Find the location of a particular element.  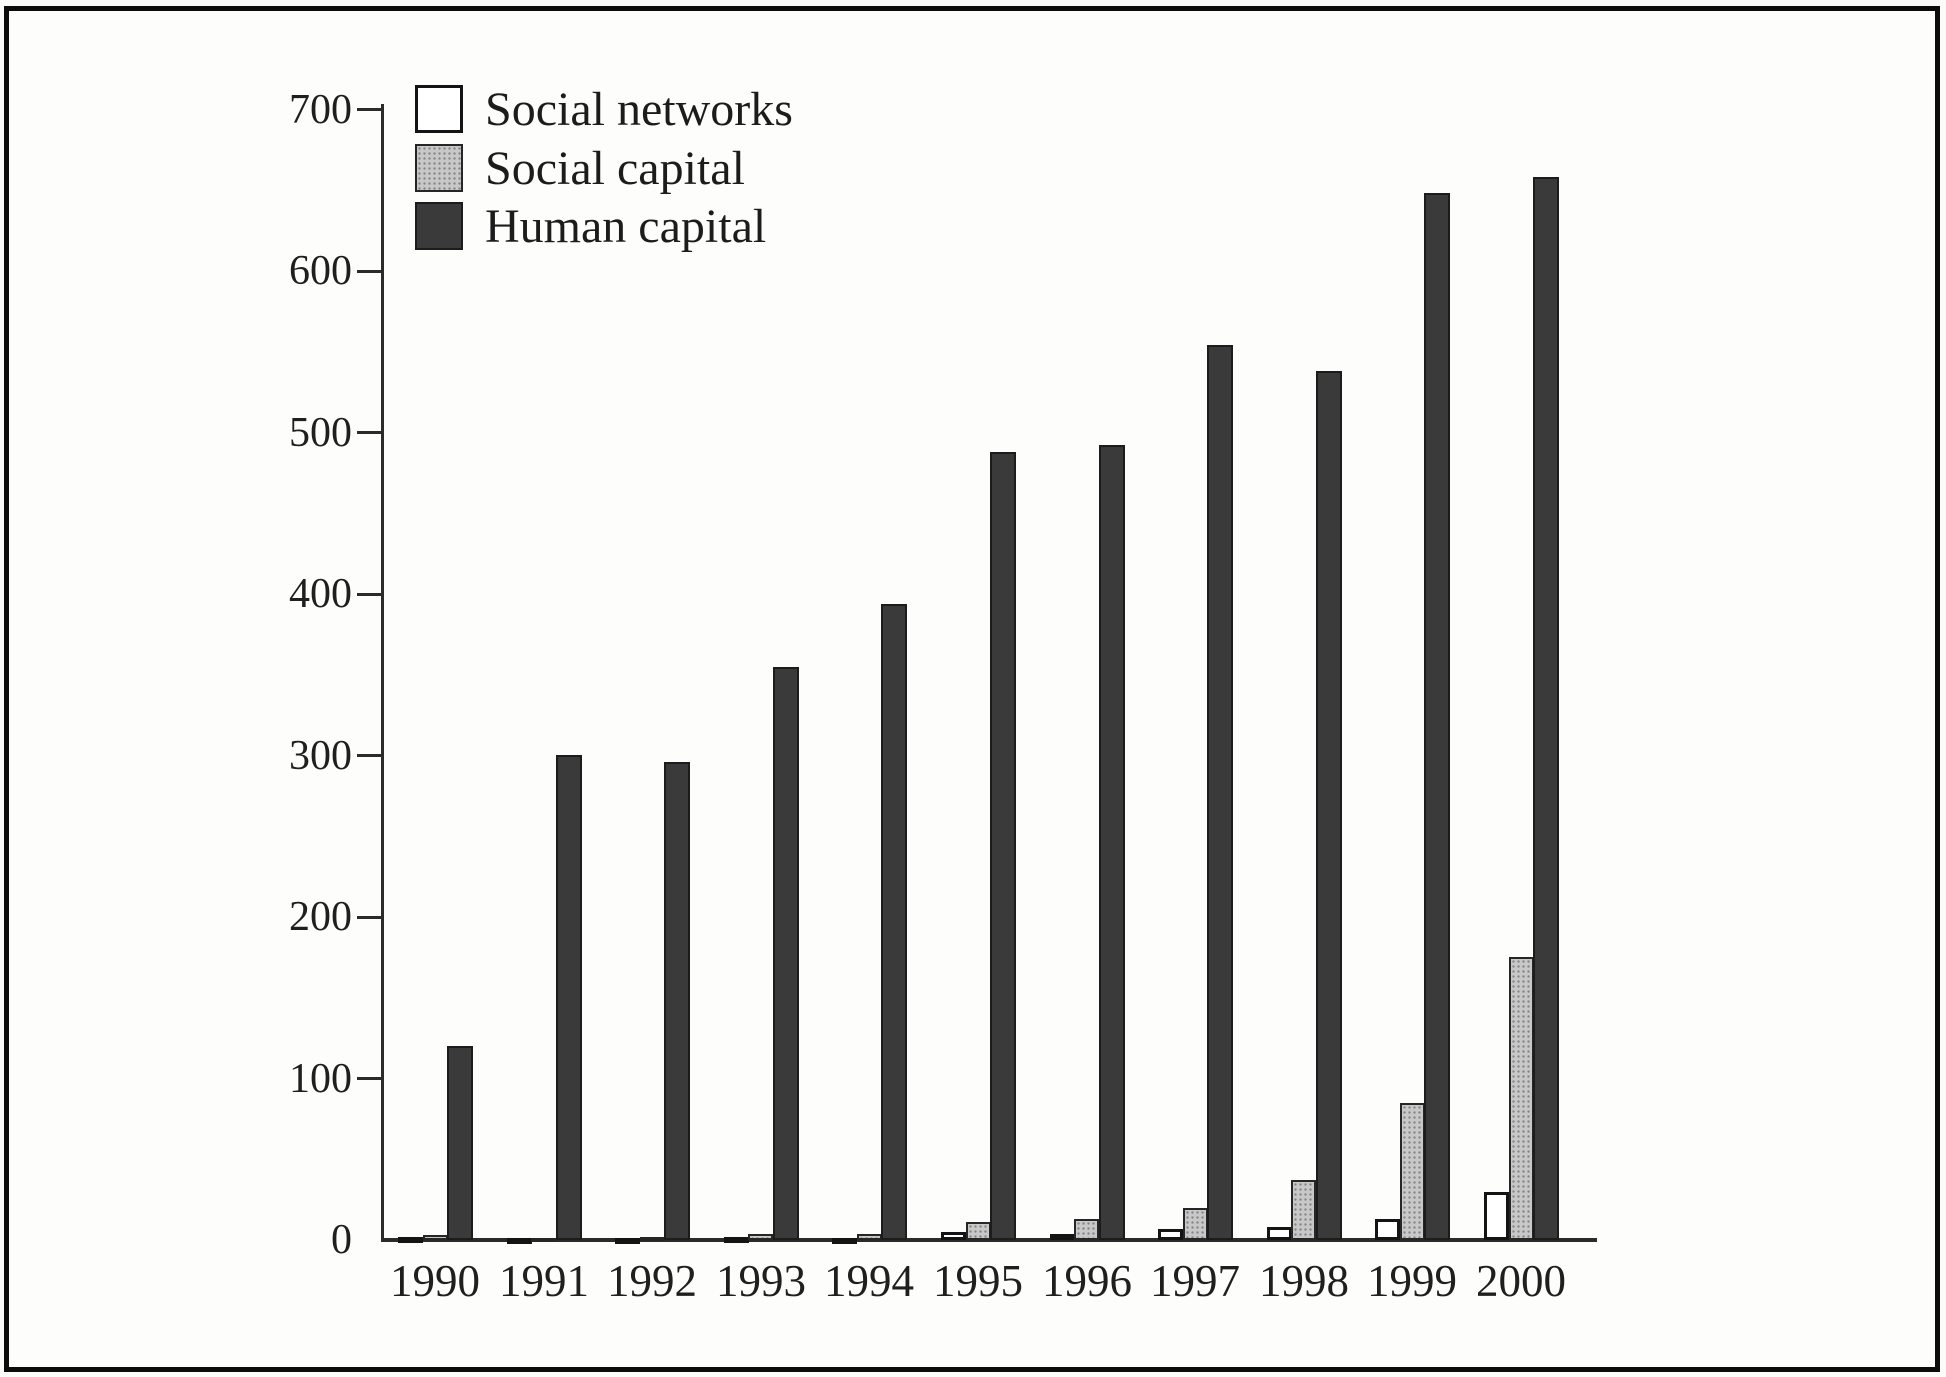

bar-social-networks-1991 is located at coordinates (519, 1241).